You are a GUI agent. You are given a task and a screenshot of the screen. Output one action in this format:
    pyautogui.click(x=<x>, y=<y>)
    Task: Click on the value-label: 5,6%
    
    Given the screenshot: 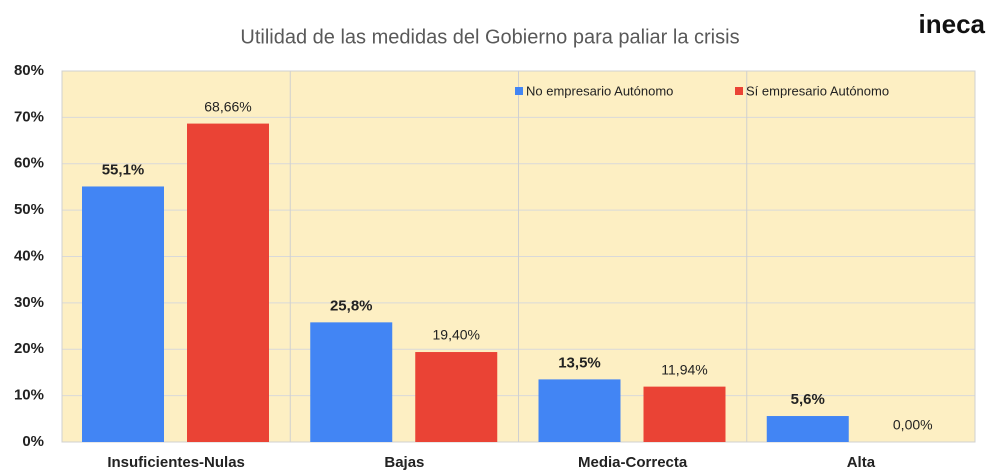 What is the action you would take?
    pyautogui.click(x=808, y=399)
    